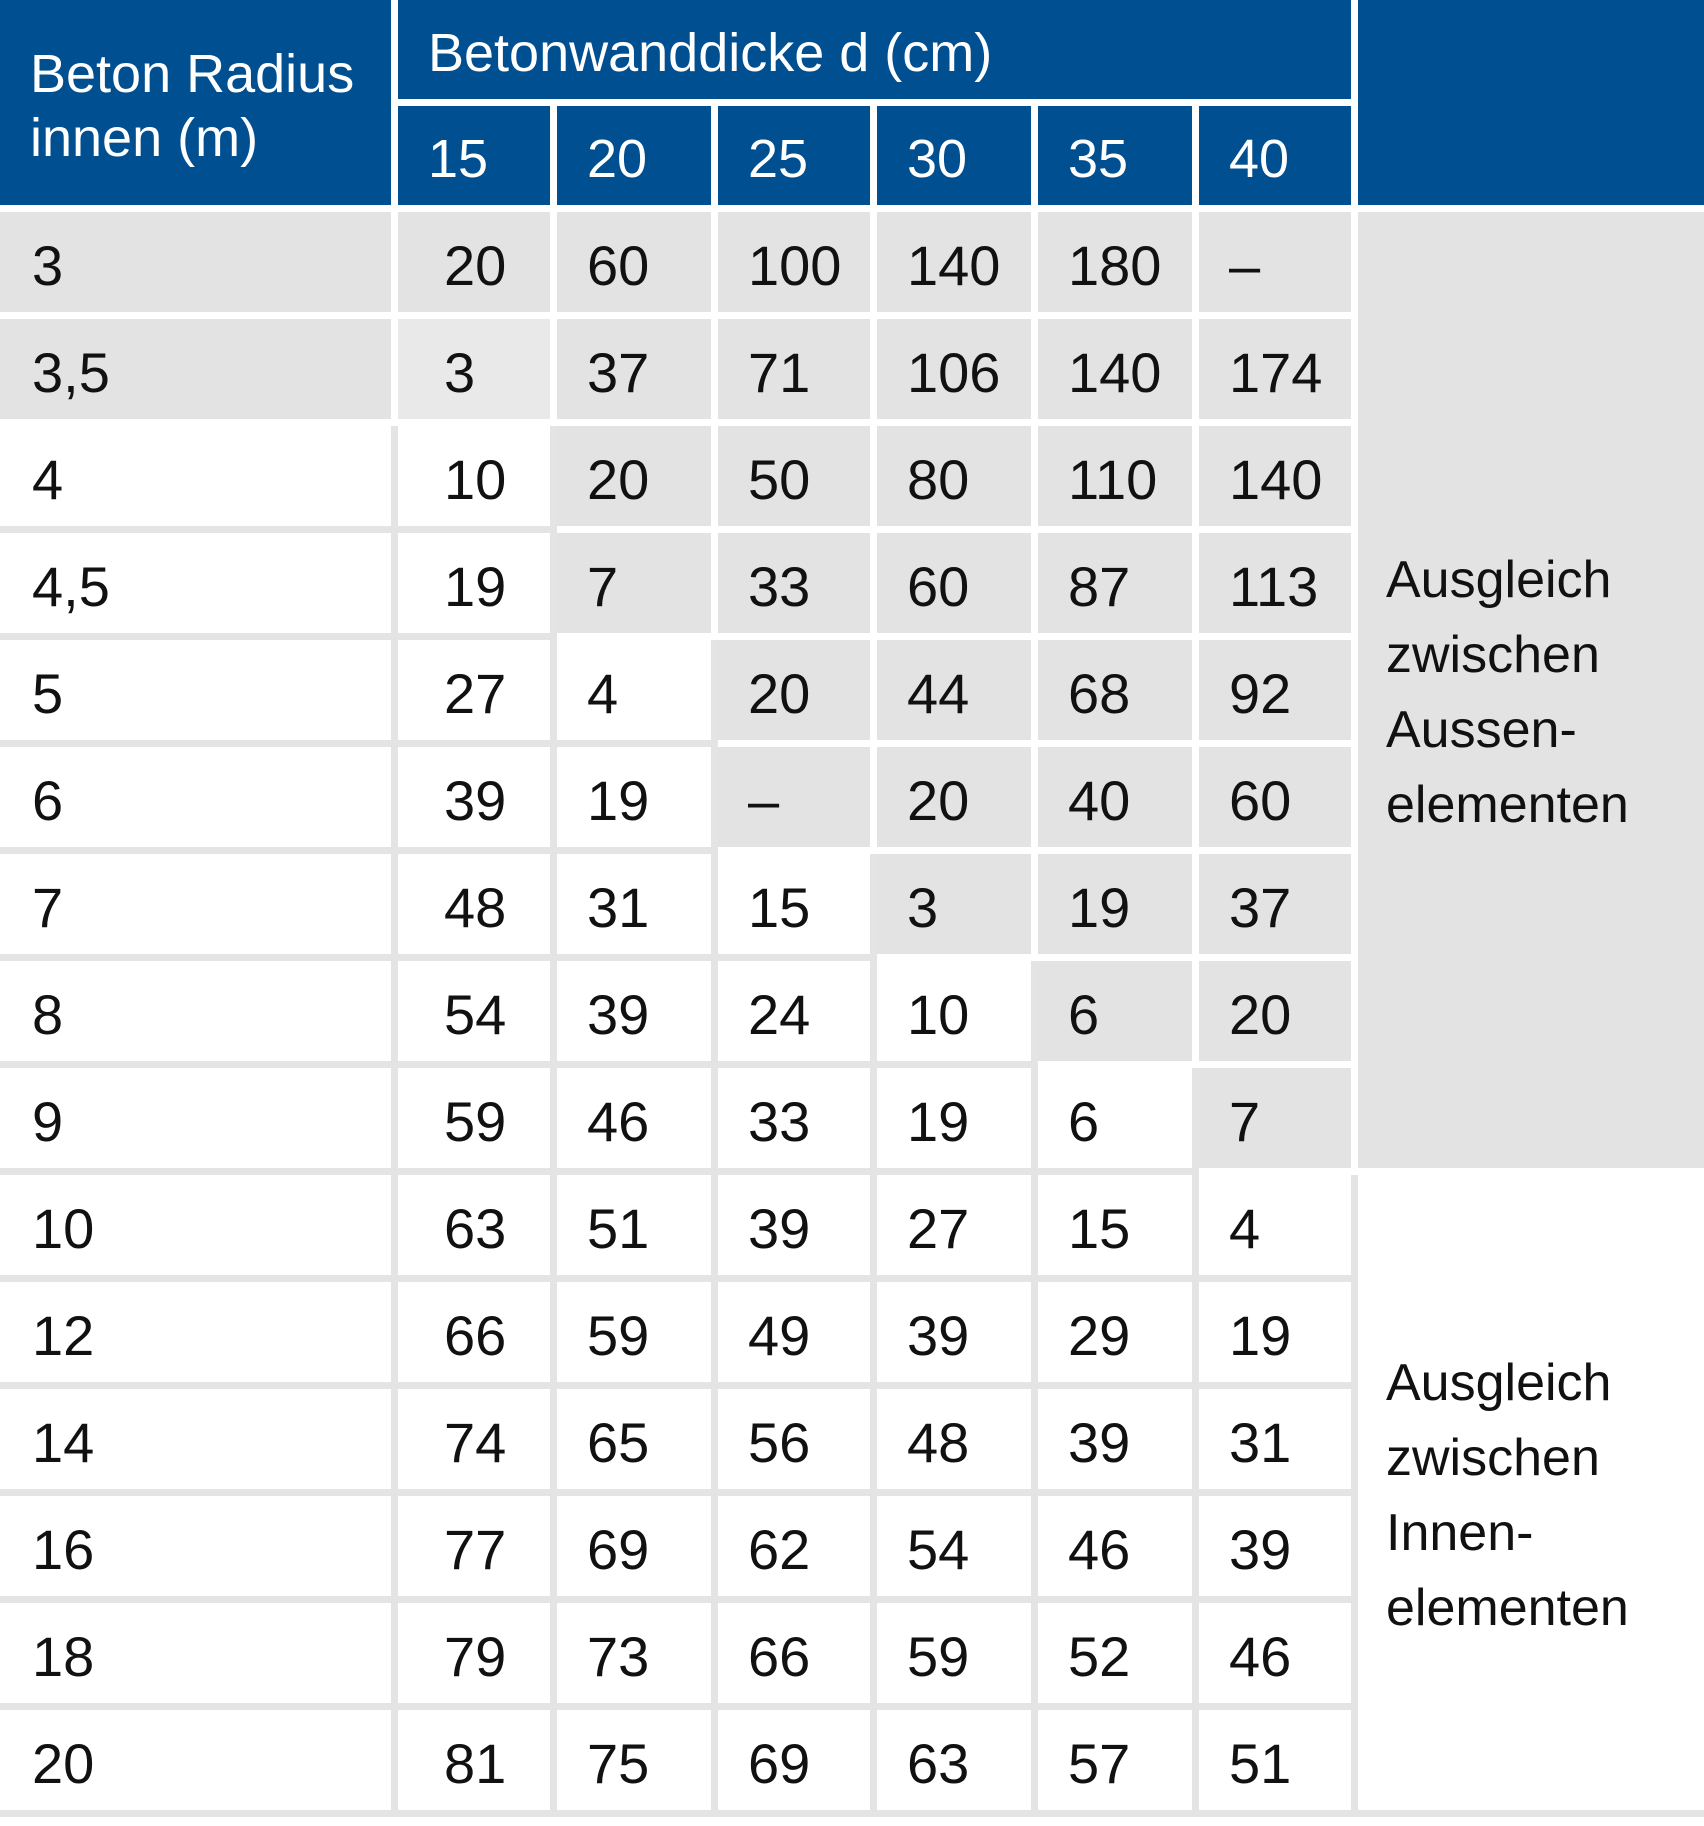  Describe the element at coordinates (199, 1549) in the screenshot. I see `radius-cell: 16` at that location.